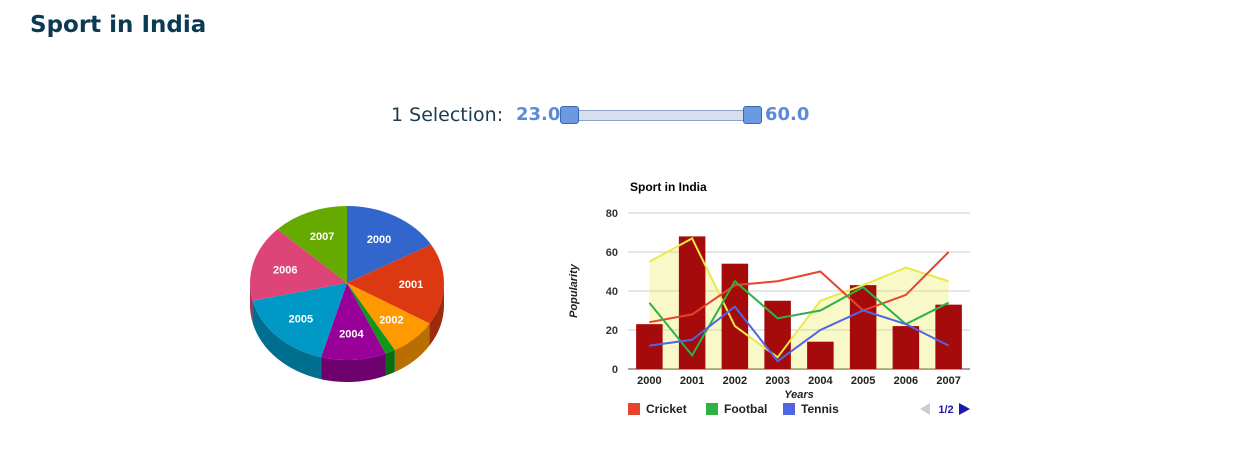  What do you see at coordinates (666, 409) in the screenshot?
I see `legend-label-cricket: Cricket` at bounding box center [666, 409].